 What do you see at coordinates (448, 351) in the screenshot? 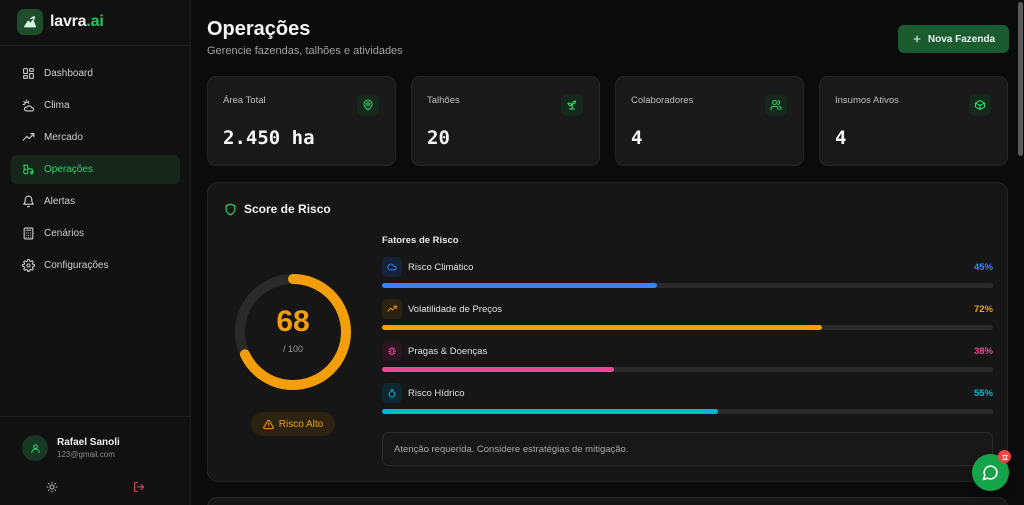
I see `risk-factor-name: Pragas & Doenças` at bounding box center [448, 351].